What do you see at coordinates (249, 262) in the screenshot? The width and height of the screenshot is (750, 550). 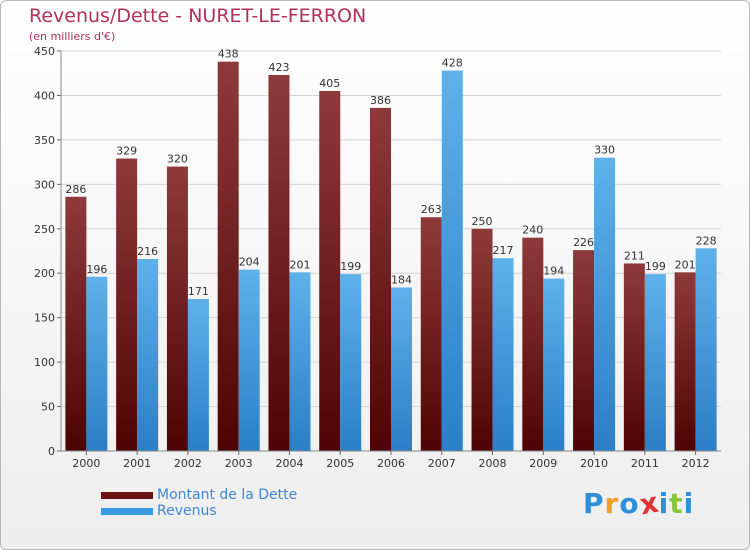 I see `data-label-revenus: 204` at bounding box center [249, 262].